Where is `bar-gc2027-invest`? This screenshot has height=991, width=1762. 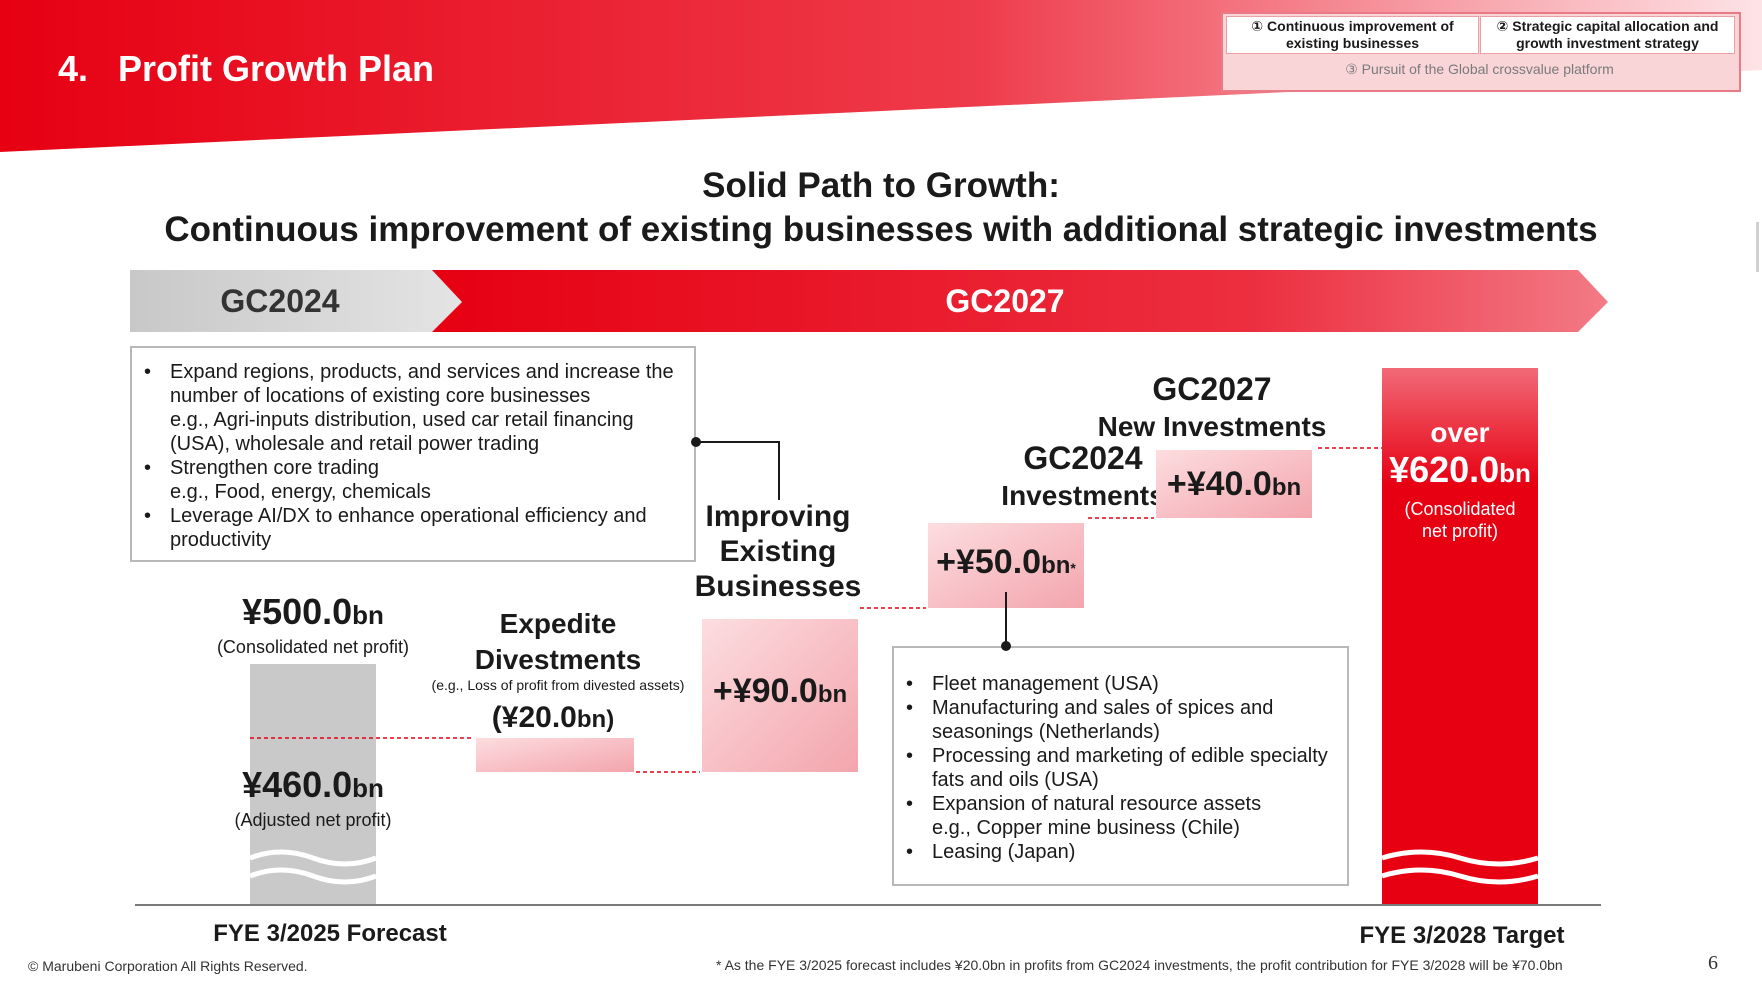 bar-gc2027-invest is located at coordinates (1234, 484).